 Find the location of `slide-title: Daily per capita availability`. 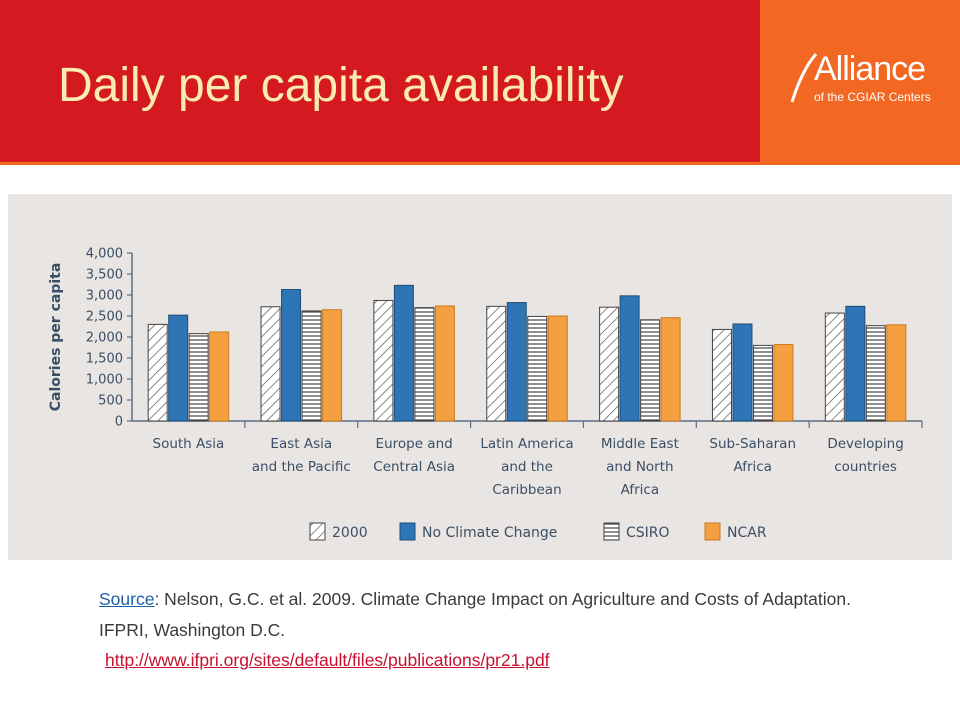

slide-title: Daily per capita availability is located at coordinates (341, 85).